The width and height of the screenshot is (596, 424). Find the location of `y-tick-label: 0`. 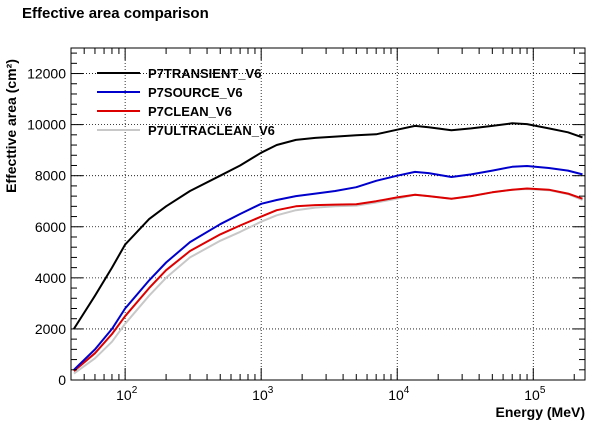

y-tick-label: 0 is located at coordinates (62, 380).